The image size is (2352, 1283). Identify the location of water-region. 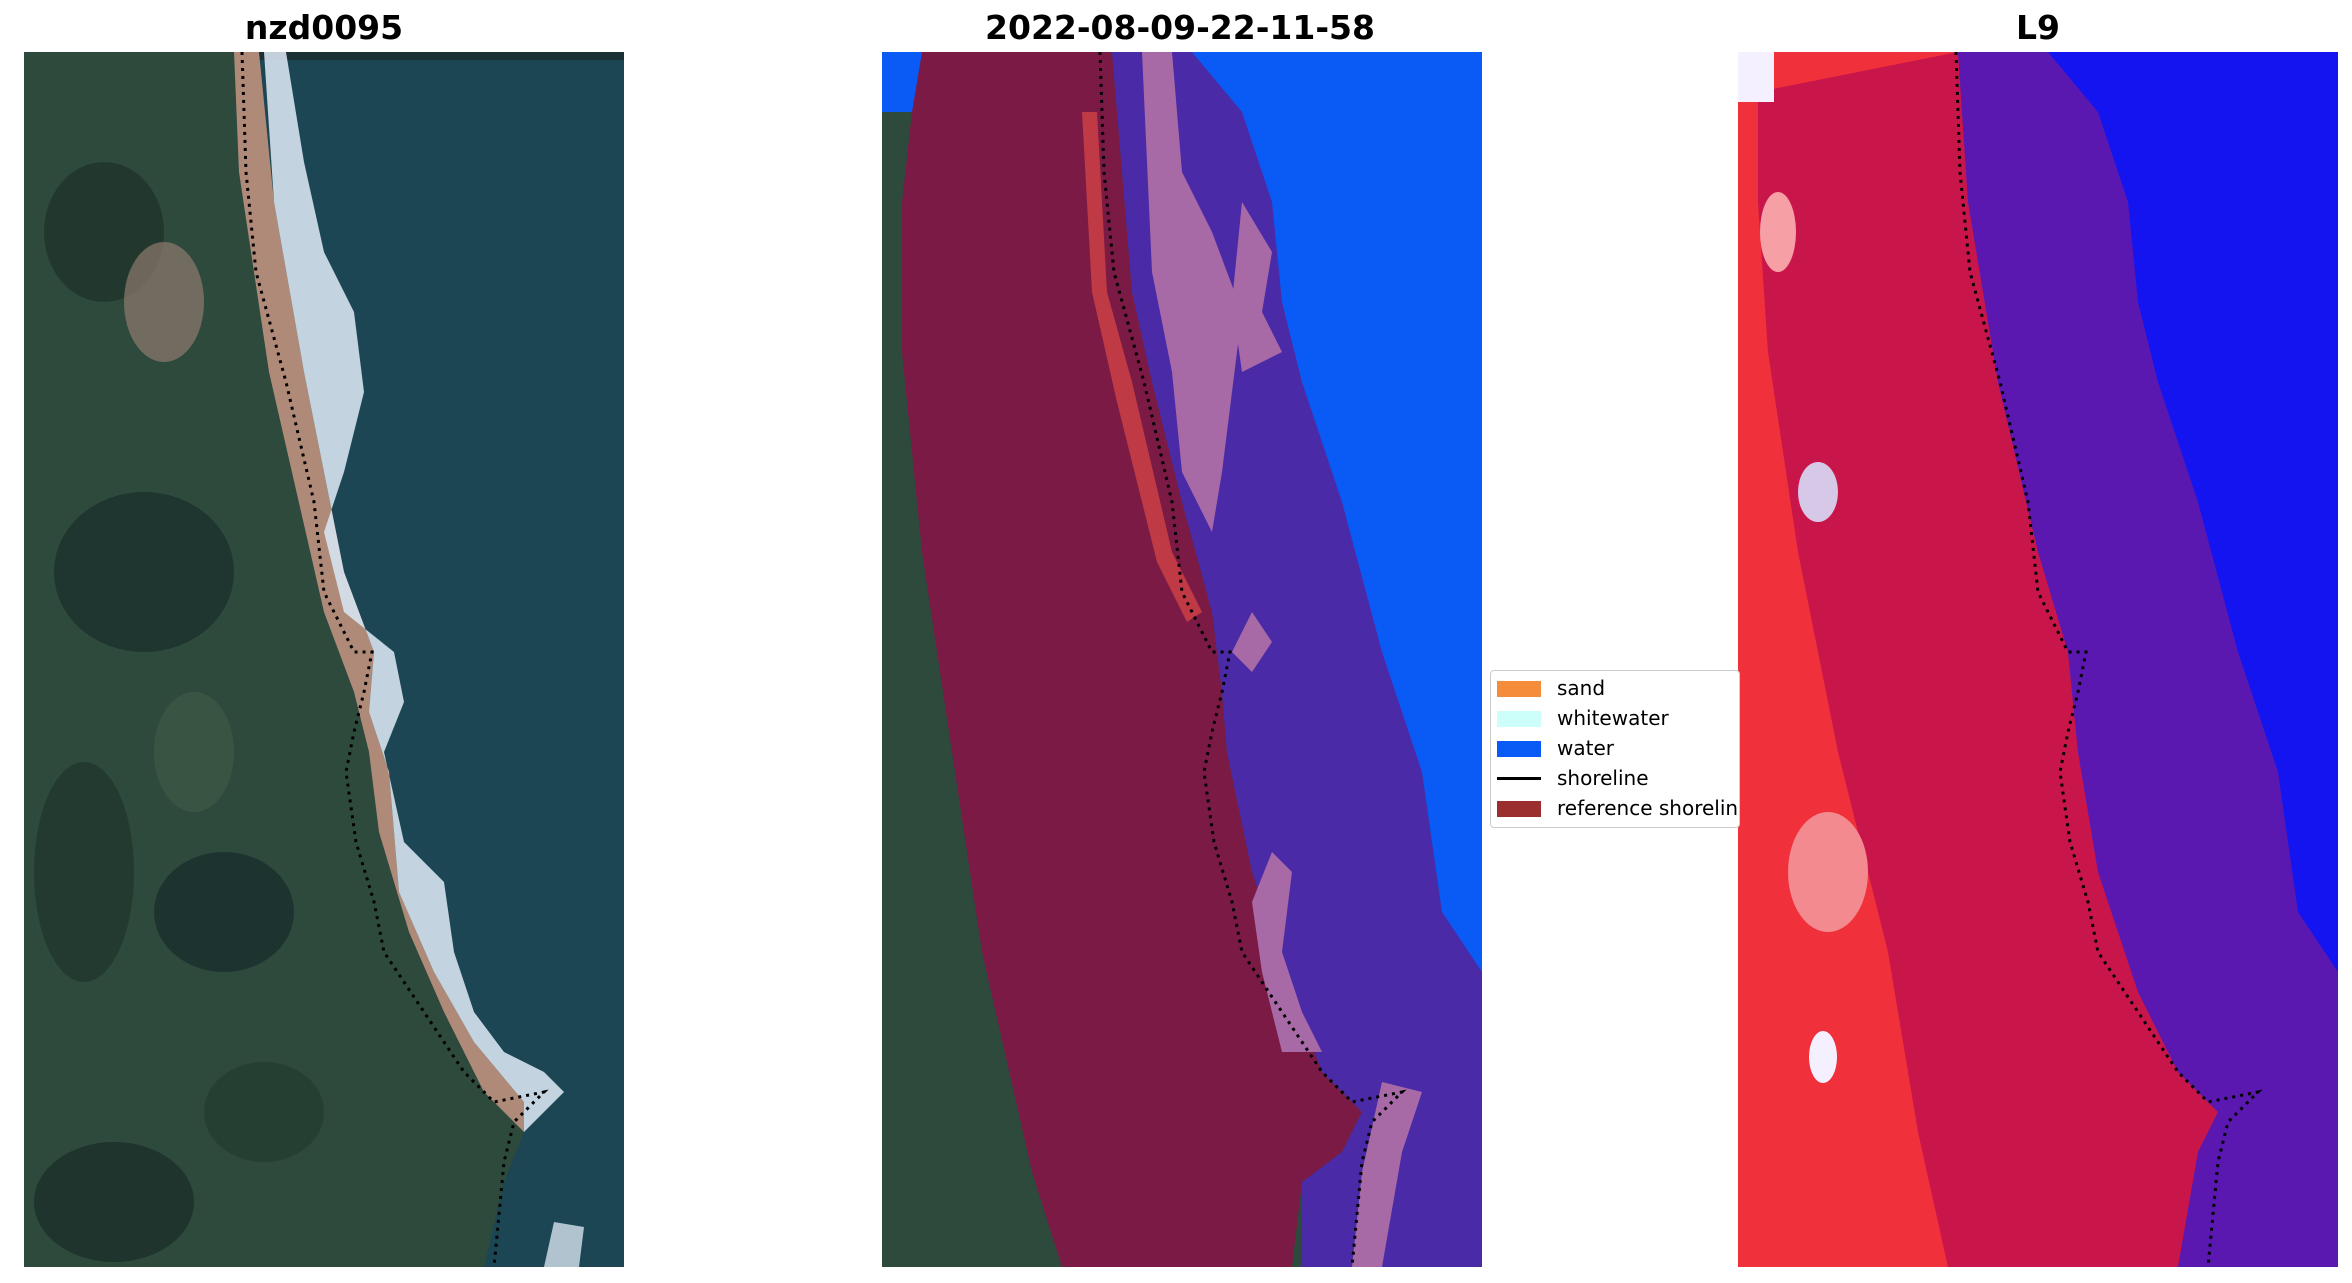
(1297, 659).